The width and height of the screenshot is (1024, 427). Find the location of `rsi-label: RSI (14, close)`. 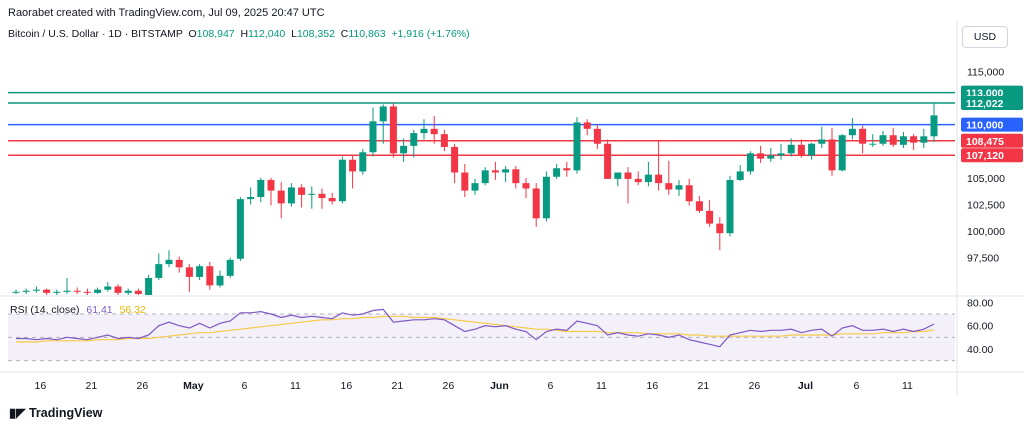

rsi-label: RSI (14, close) is located at coordinates (45, 310).